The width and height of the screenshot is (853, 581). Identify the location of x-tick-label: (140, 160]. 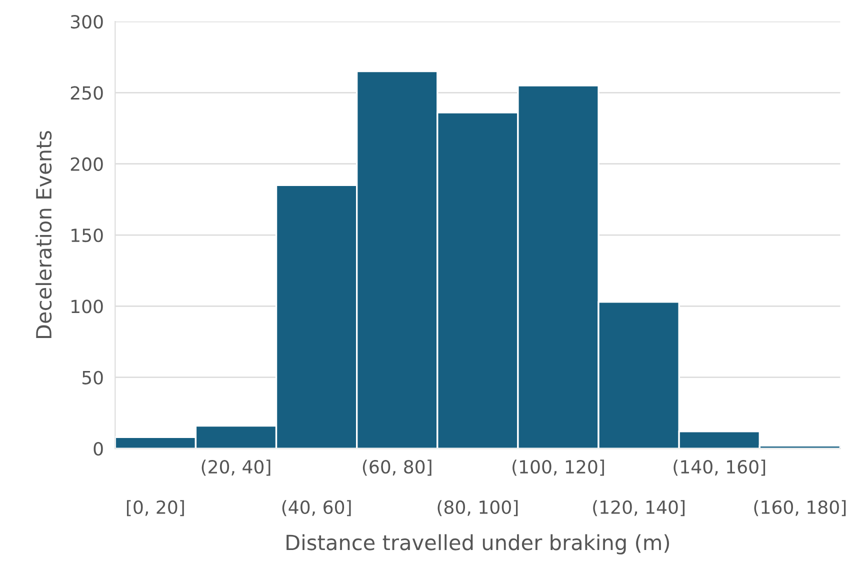
(720, 468).